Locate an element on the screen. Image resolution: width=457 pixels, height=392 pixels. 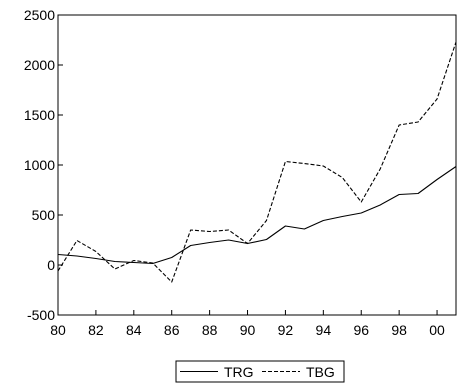
legend-label-tbg: TBG is located at coordinates (320, 372).